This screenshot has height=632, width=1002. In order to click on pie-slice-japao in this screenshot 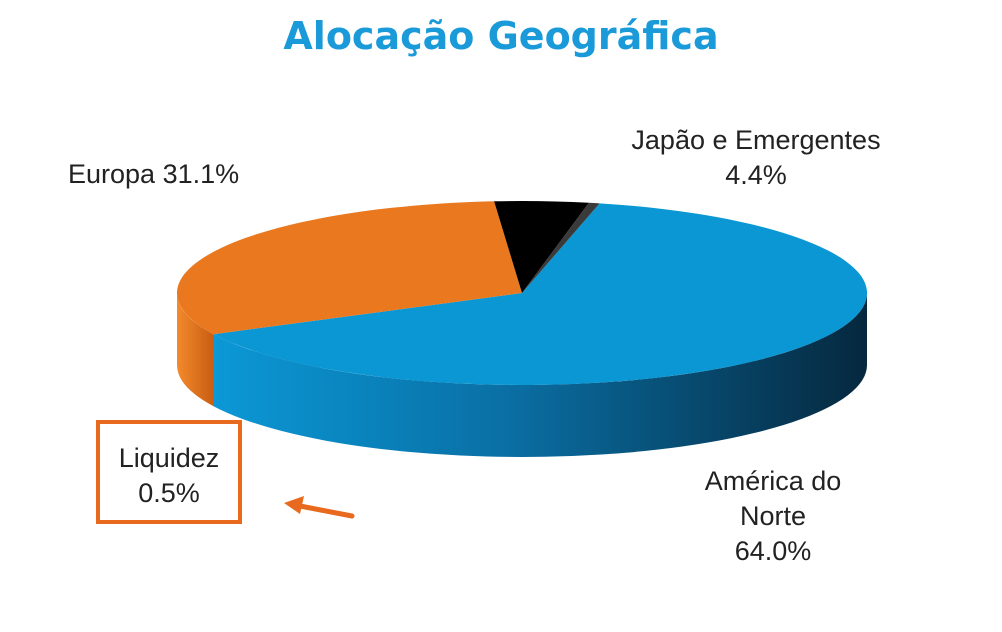, I will do `click(542, 246)`.